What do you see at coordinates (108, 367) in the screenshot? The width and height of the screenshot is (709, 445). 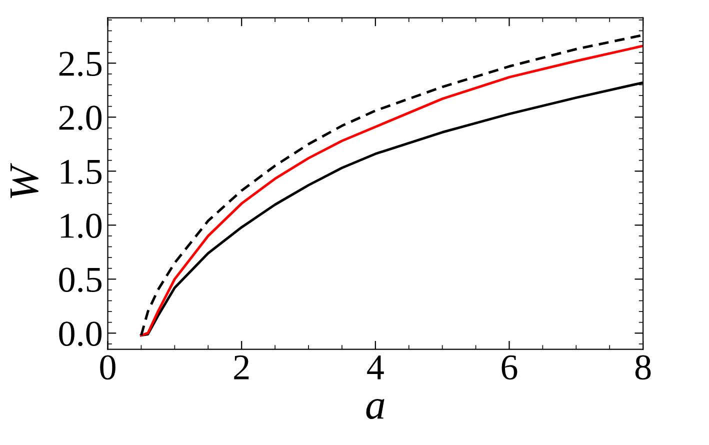 I see `x-tick-label: 0` at bounding box center [108, 367].